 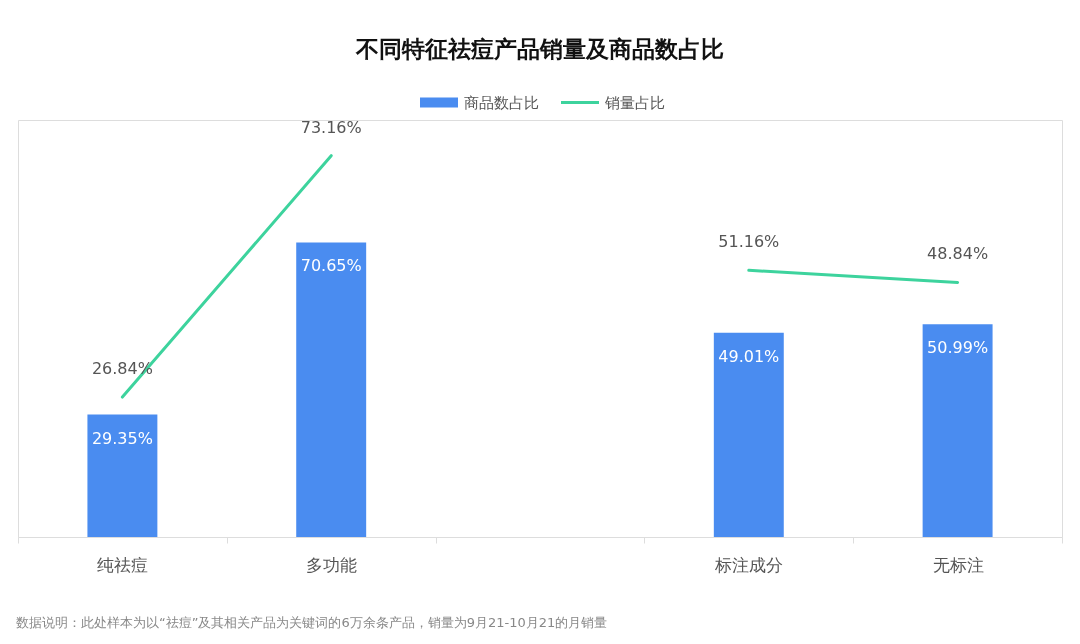 What do you see at coordinates (749, 242) in the screenshot?
I see `data-label: 51.16%` at bounding box center [749, 242].